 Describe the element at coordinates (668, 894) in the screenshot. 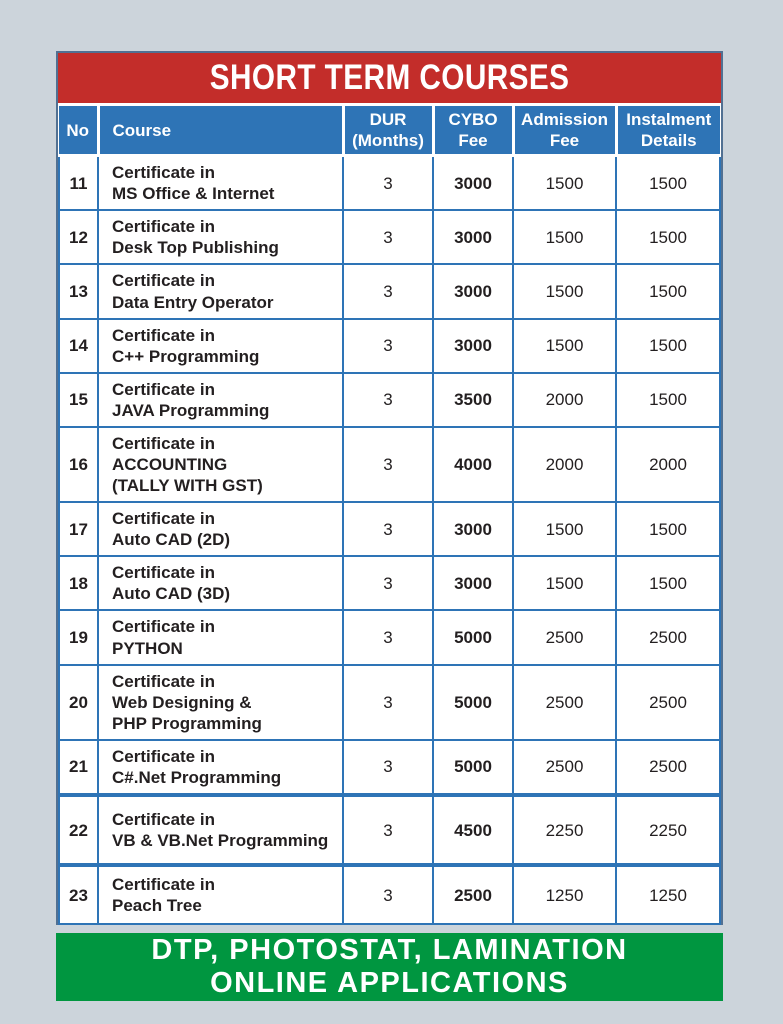

I see `instalment-cell: 1250` at that location.